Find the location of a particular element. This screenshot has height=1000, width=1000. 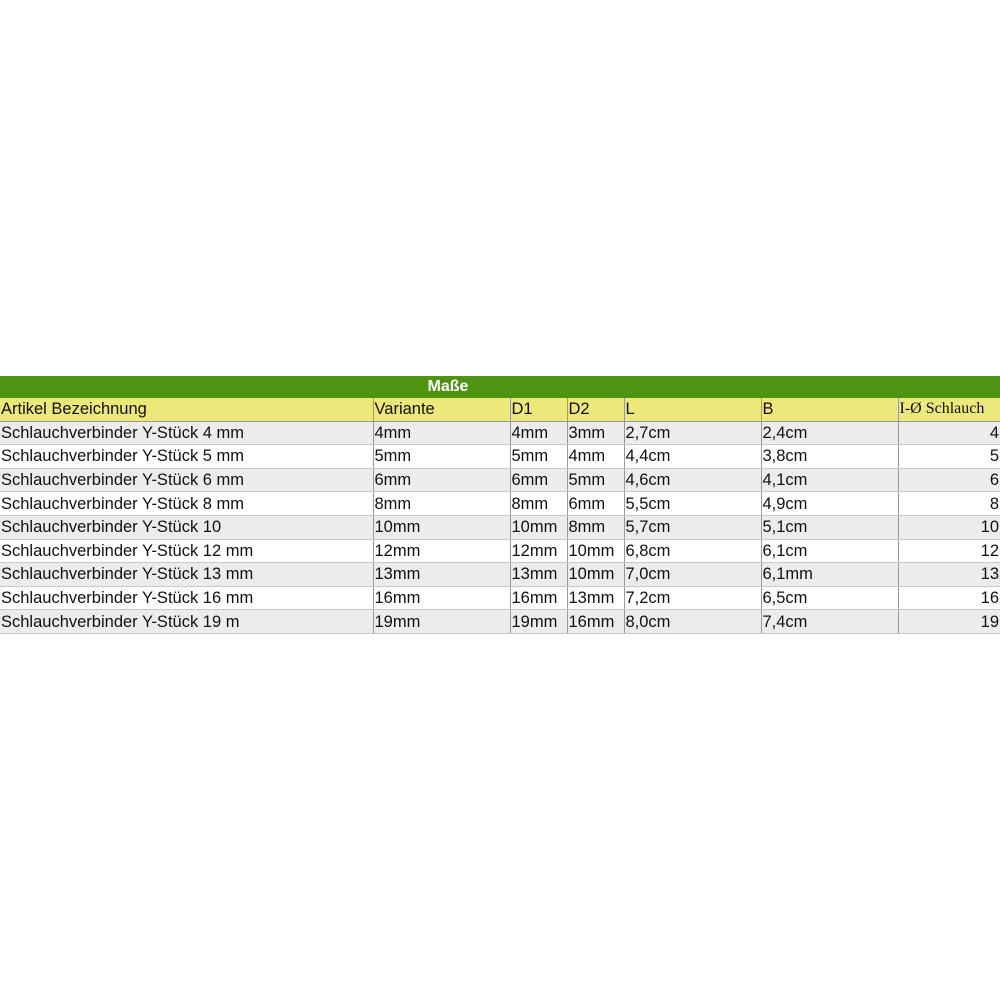

table-cell: 4,9cm is located at coordinates (829, 503).